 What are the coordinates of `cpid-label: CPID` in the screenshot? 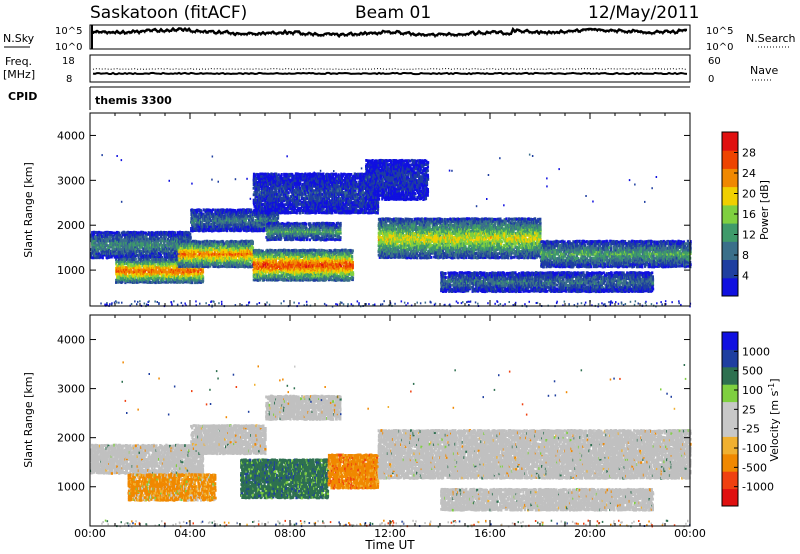 It's located at (22, 96).